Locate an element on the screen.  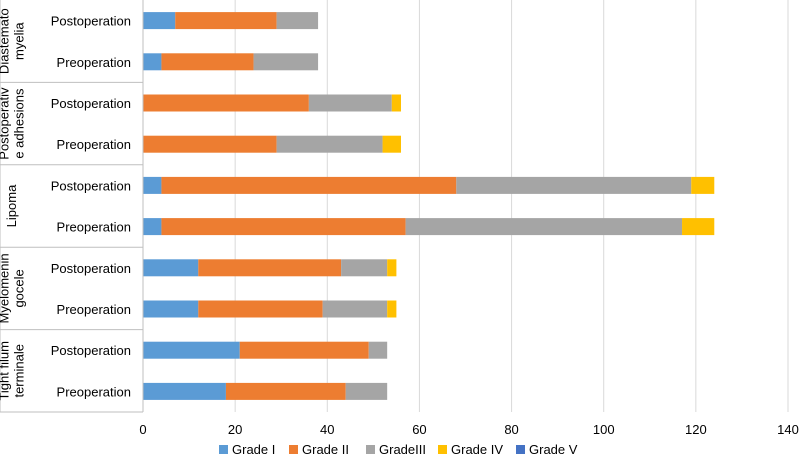
x-tick-label: 140 is located at coordinates (788, 429).